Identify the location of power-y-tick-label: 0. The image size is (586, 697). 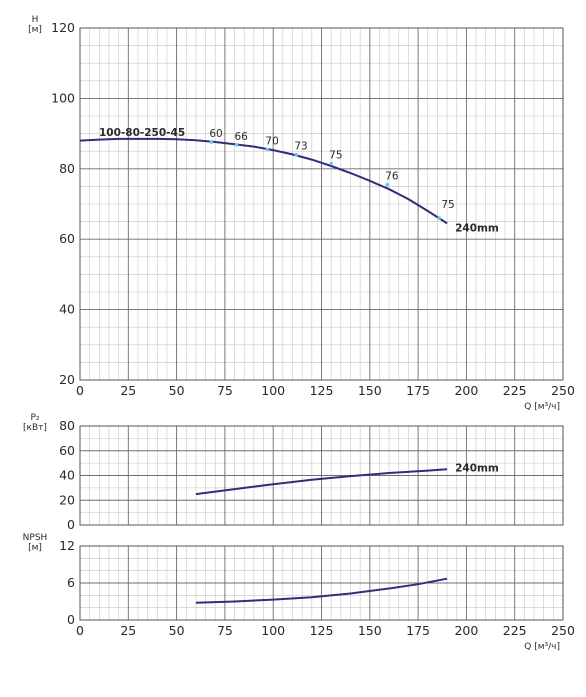
(71, 524).